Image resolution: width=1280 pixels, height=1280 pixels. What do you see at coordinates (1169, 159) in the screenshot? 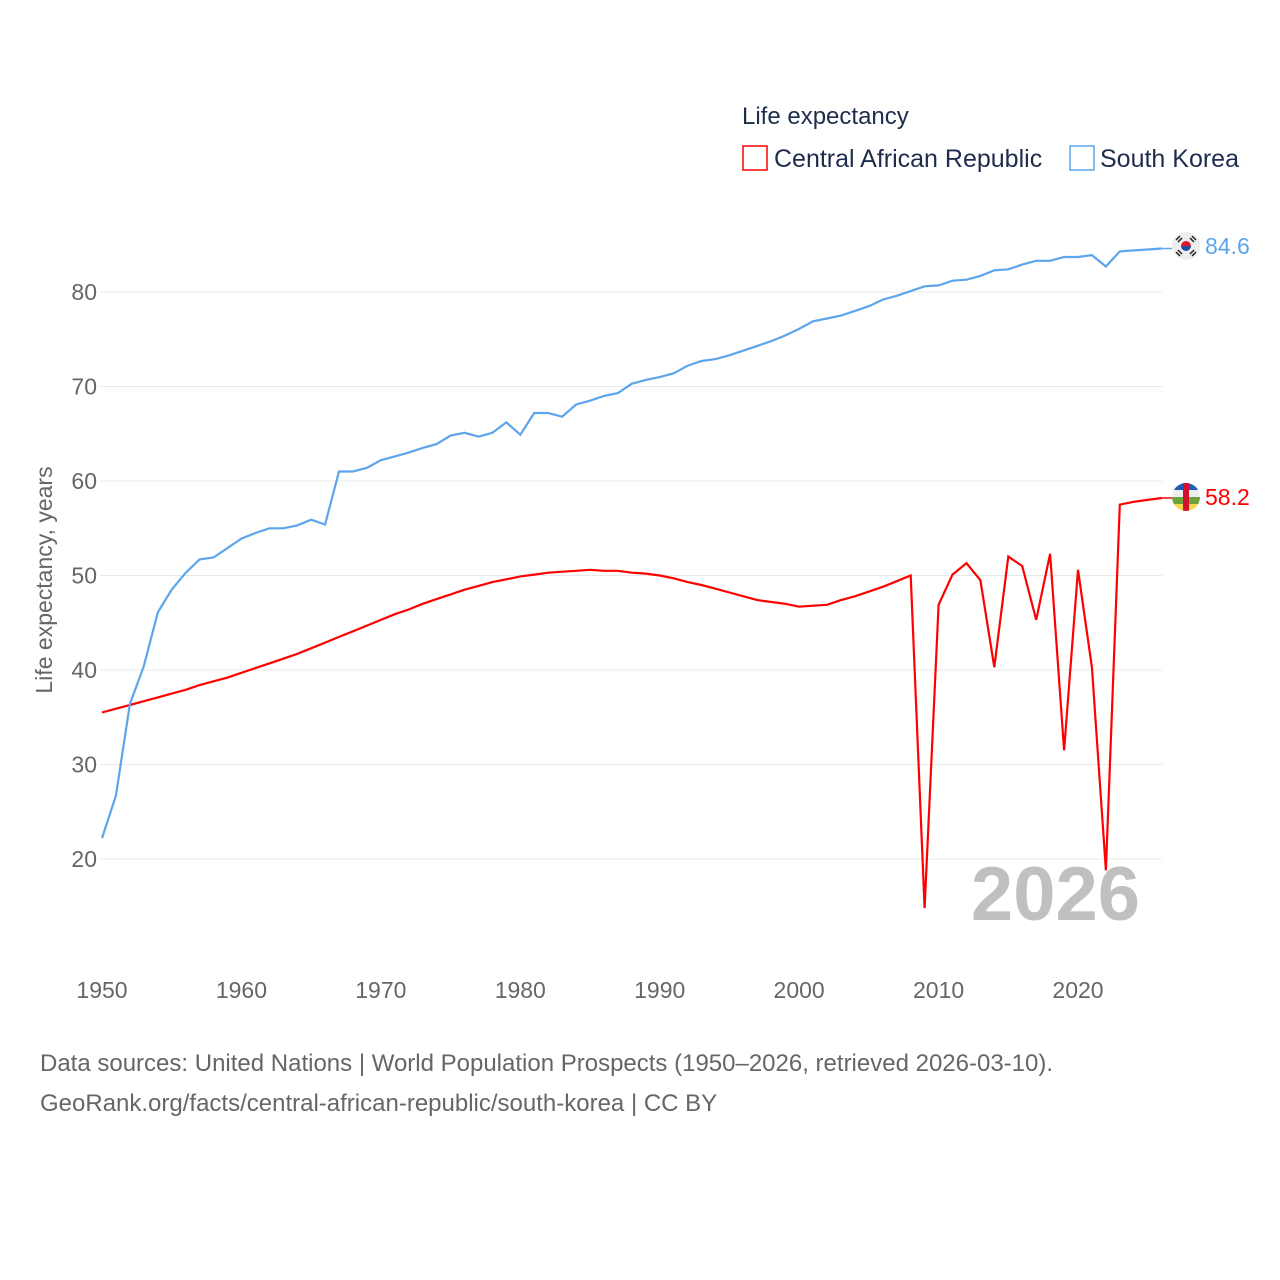
I see `legend-label-south-korea: South Korea` at bounding box center [1169, 159].